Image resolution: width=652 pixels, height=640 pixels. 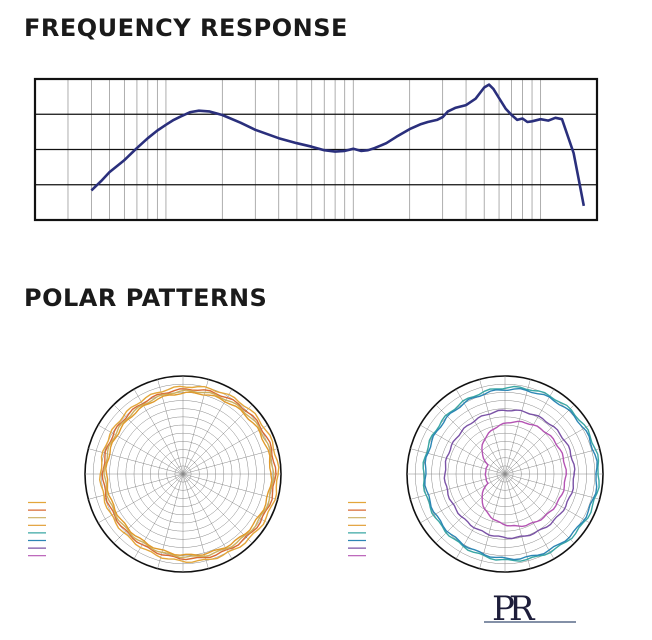 What do you see at coordinates (514, 609) in the screenshot?
I see `logo-letters: PR` at bounding box center [514, 609].